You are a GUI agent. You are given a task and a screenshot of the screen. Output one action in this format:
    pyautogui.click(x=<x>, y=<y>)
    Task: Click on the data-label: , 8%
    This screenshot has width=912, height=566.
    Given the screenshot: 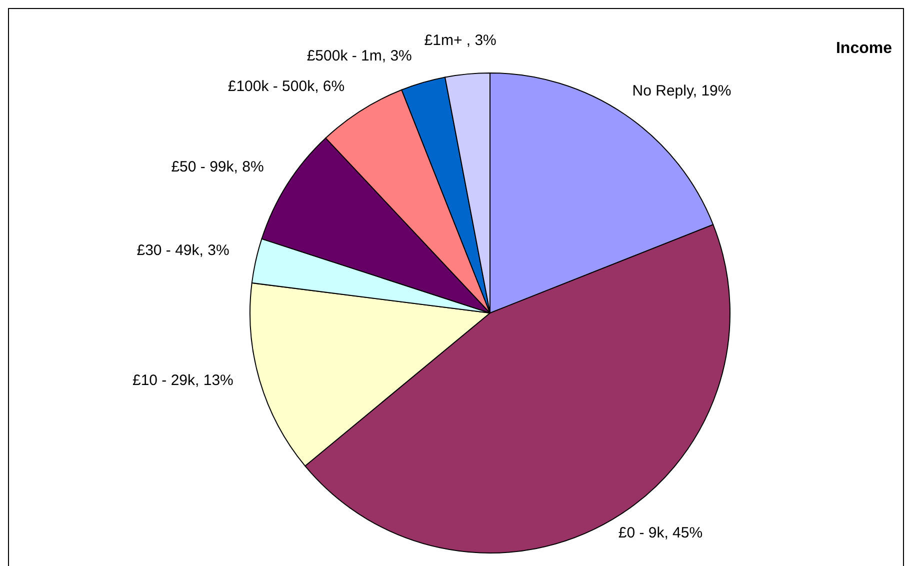 What is the action you would take?
    pyautogui.click(x=249, y=167)
    